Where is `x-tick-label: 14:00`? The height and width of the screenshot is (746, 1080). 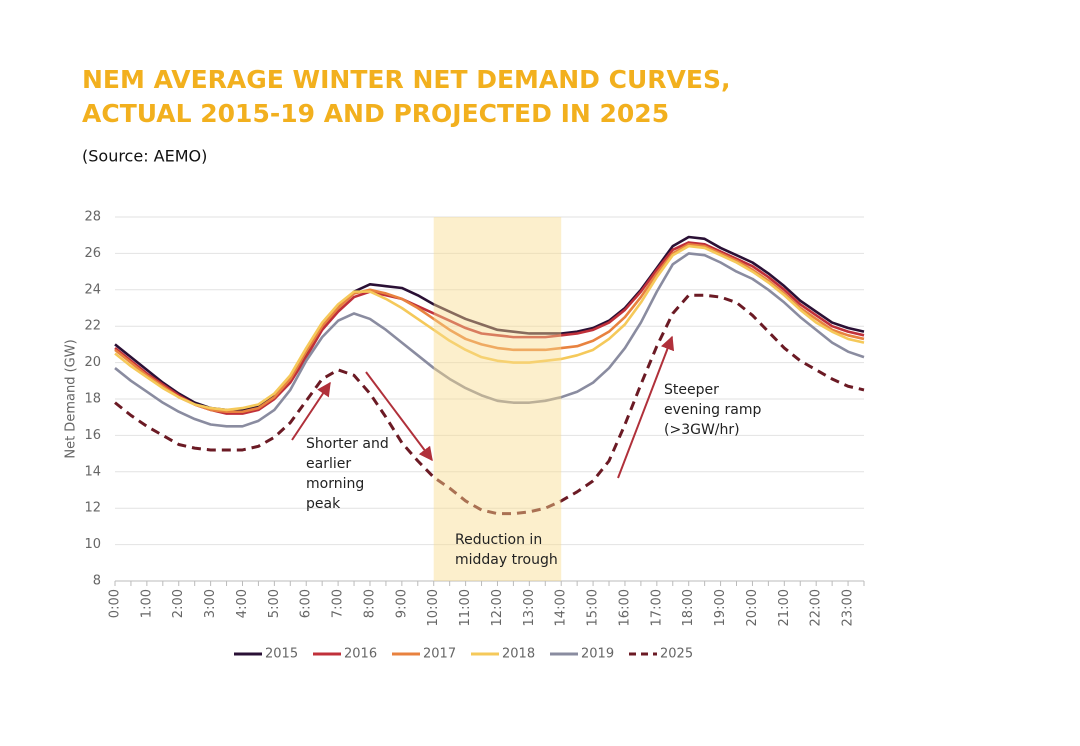
x-tick-label: 14:00 is located at coordinates (561, 607).